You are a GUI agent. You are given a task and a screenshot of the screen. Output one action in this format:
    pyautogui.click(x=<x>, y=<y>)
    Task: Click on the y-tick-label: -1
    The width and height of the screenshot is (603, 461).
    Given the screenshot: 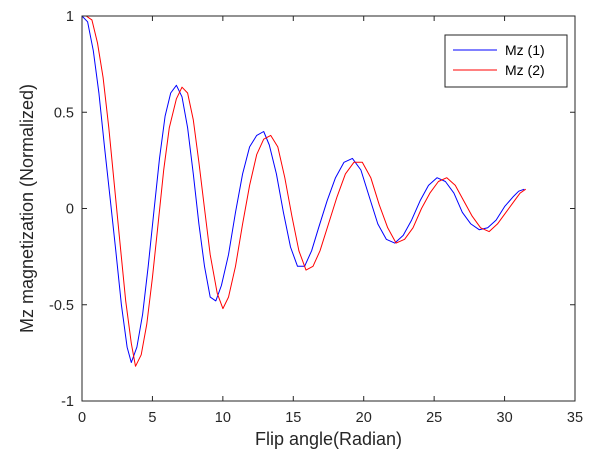 What is the action you would take?
    pyautogui.click(x=67, y=402)
    